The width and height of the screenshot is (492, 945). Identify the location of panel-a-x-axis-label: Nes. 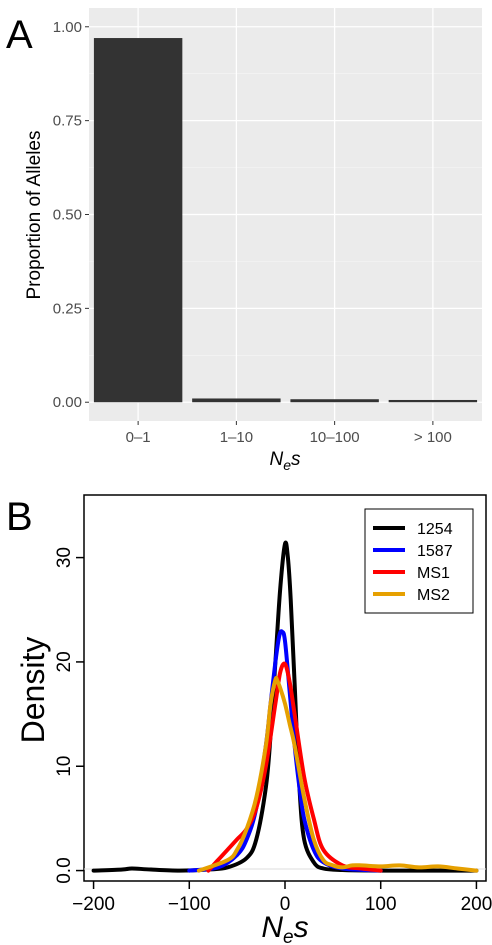
(285, 461).